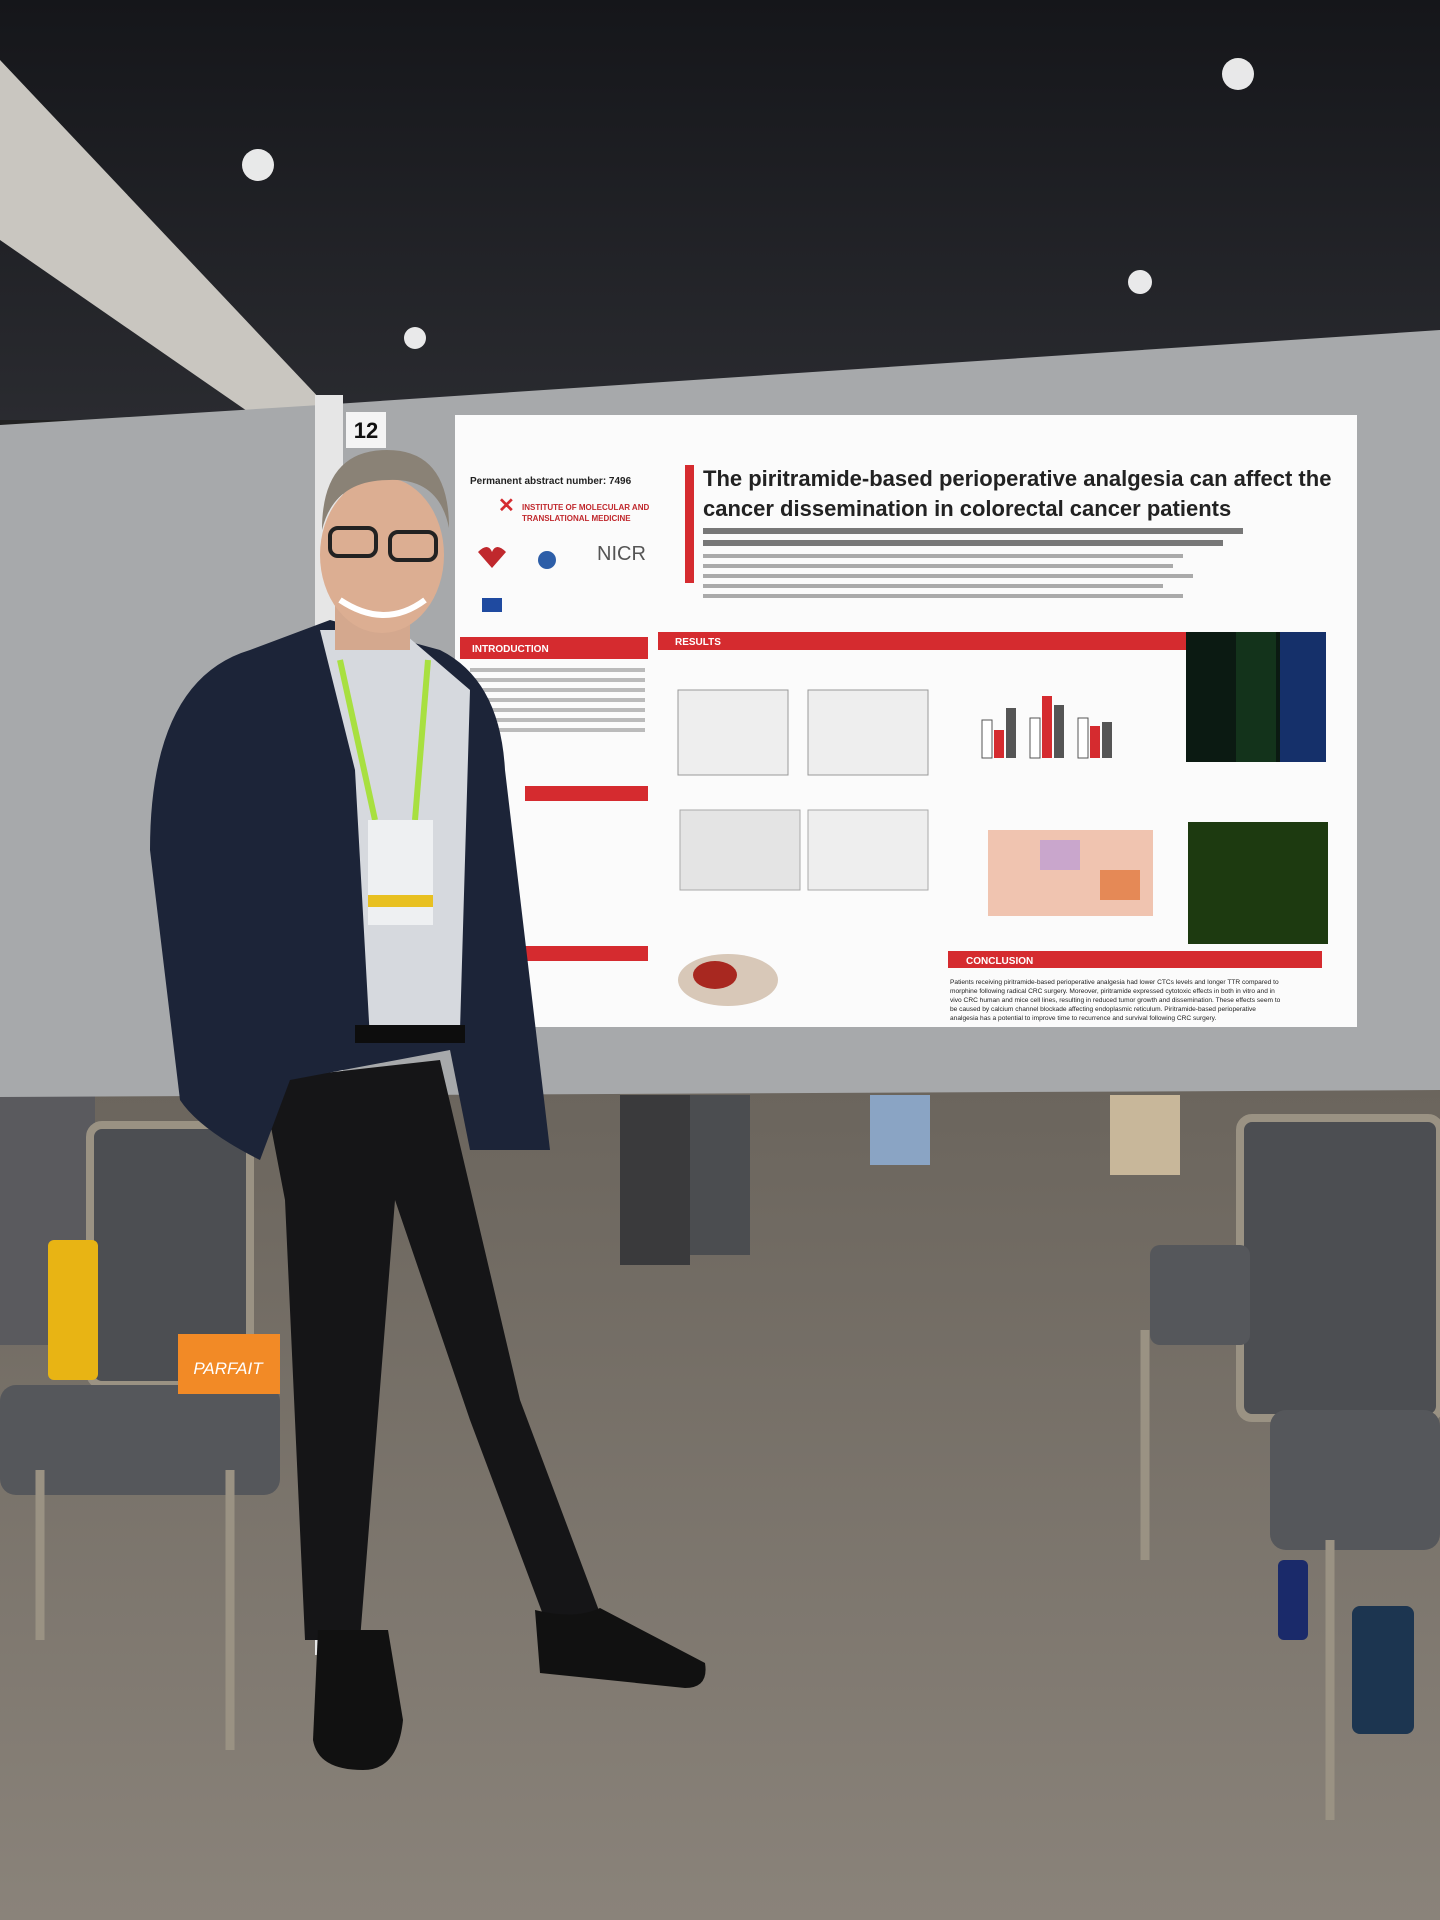  I want to click on eu-logo, so click(492, 605).